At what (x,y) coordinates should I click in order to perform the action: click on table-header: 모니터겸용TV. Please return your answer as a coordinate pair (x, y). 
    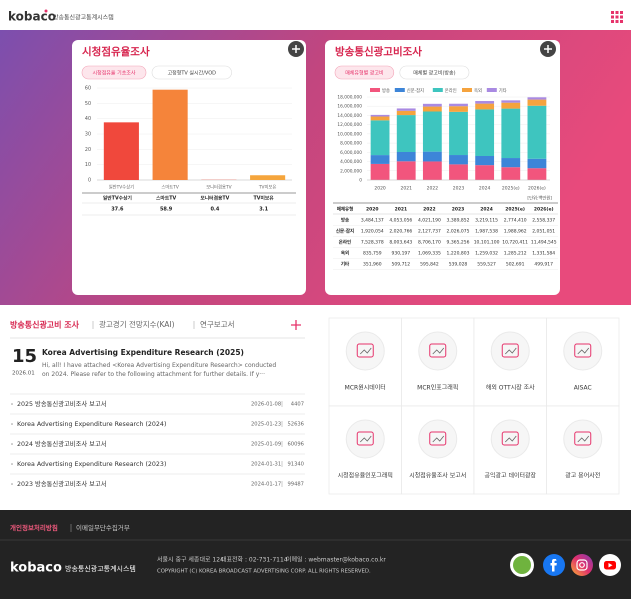
    Looking at the image, I should click on (214, 198).